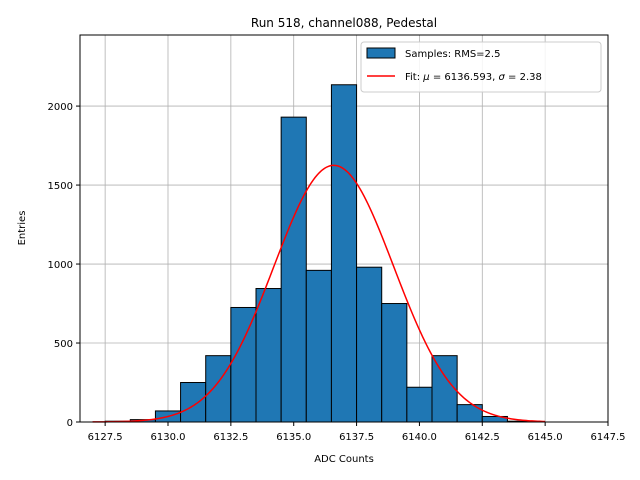 The image size is (640, 480). Describe the element at coordinates (63, 344) in the screenshot. I see `y-tick-label: 500` at that location.